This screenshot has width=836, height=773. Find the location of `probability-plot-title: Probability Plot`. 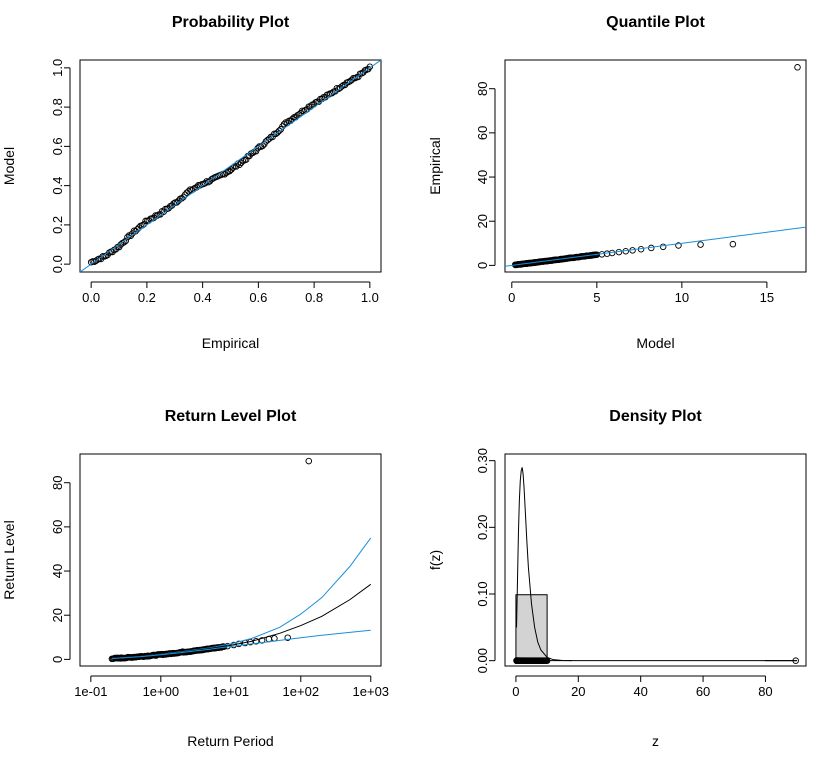

probability-plot-title: Probability Plot is located at coordinates (231, 22).